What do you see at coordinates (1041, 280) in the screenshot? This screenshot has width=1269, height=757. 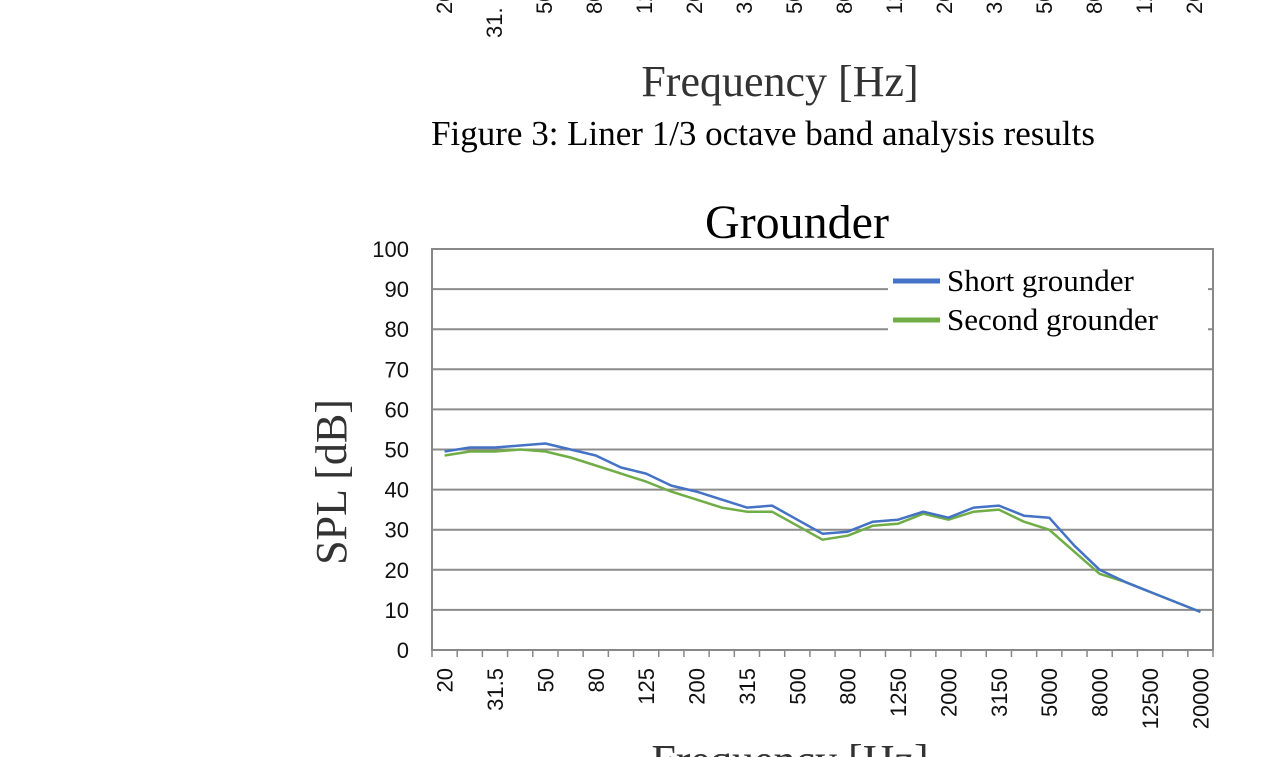 I see `legend-entry: Short grounder` at bounding box center [1041, 280].